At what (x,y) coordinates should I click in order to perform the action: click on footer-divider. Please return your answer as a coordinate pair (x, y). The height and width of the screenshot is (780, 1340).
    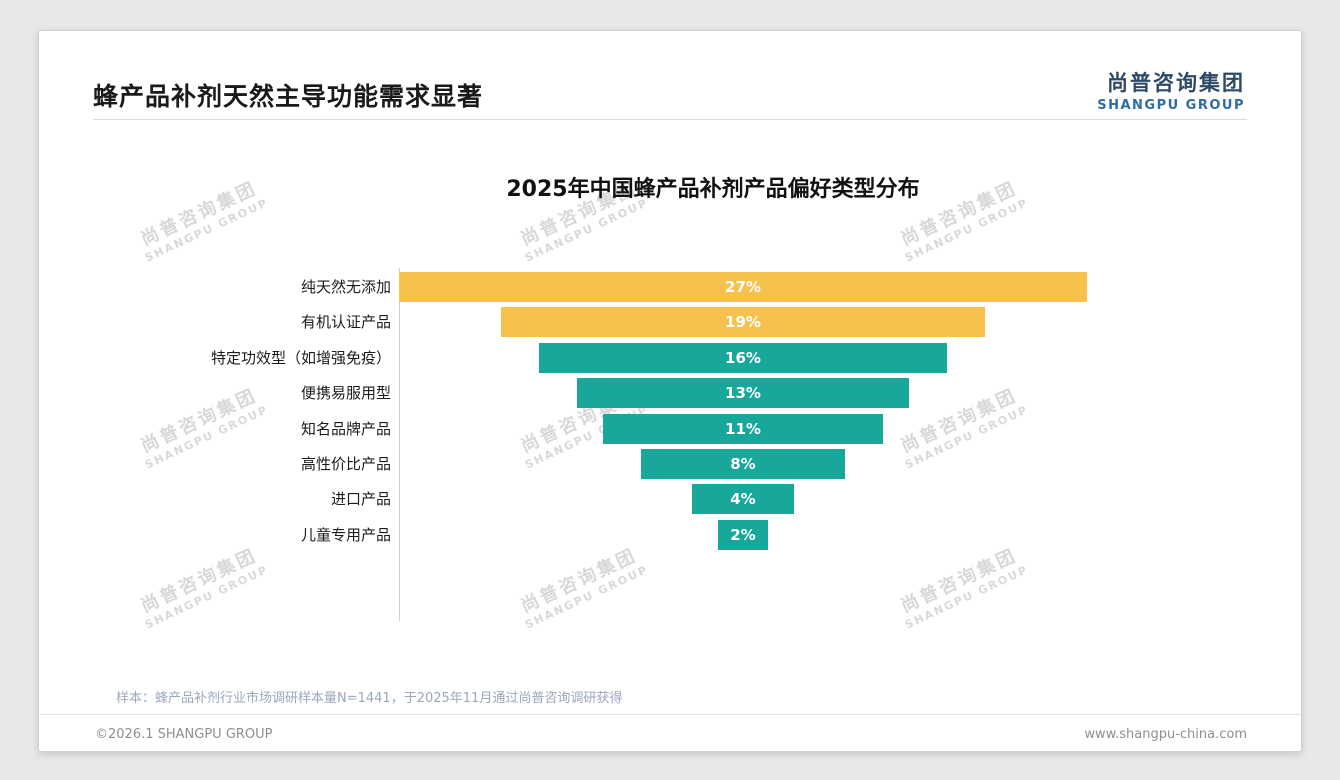
    Looking at the image, I should click on (670, 714).